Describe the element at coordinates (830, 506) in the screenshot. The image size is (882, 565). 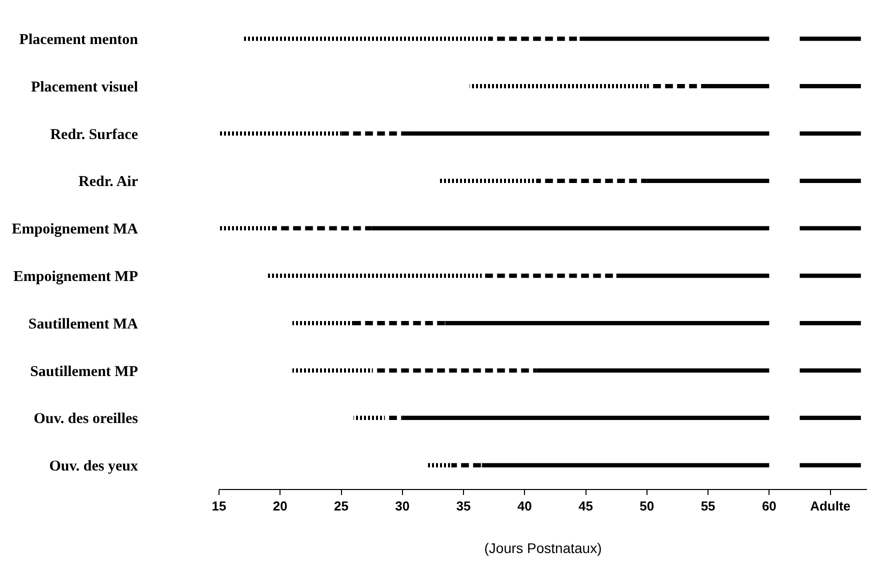
I see `x-tick-label: Adulte` at that location.